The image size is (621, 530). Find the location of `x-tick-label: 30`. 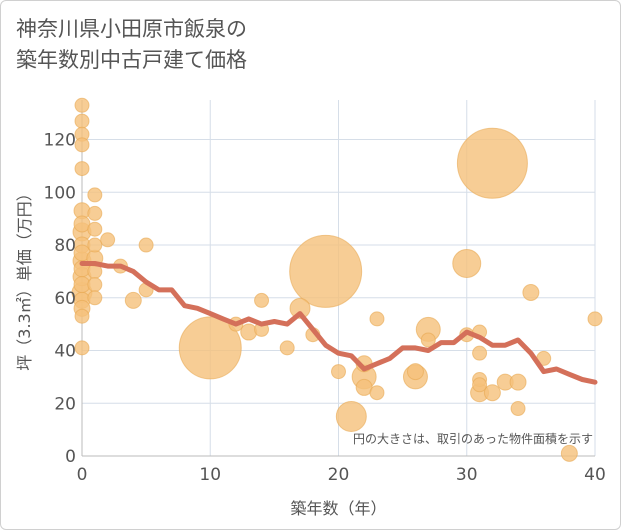

x-tick-label: 30 is located at coordinates (467, 475).